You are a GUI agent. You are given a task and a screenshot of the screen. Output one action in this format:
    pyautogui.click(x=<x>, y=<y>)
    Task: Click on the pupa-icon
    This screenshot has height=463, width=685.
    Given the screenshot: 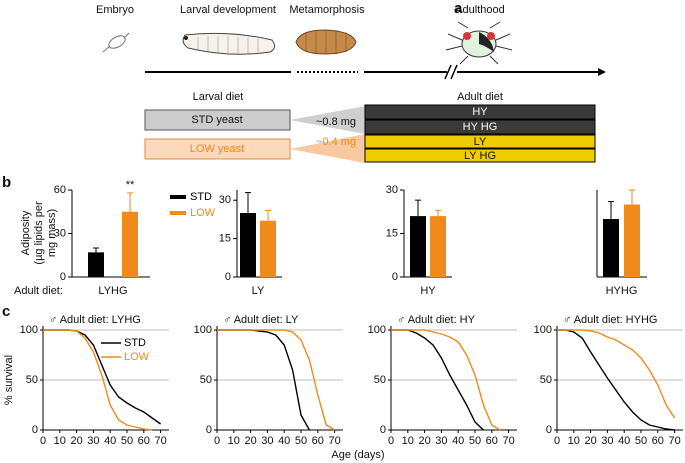 What is the action you would take?
    pyautogui.click(x=326, y=42)
    